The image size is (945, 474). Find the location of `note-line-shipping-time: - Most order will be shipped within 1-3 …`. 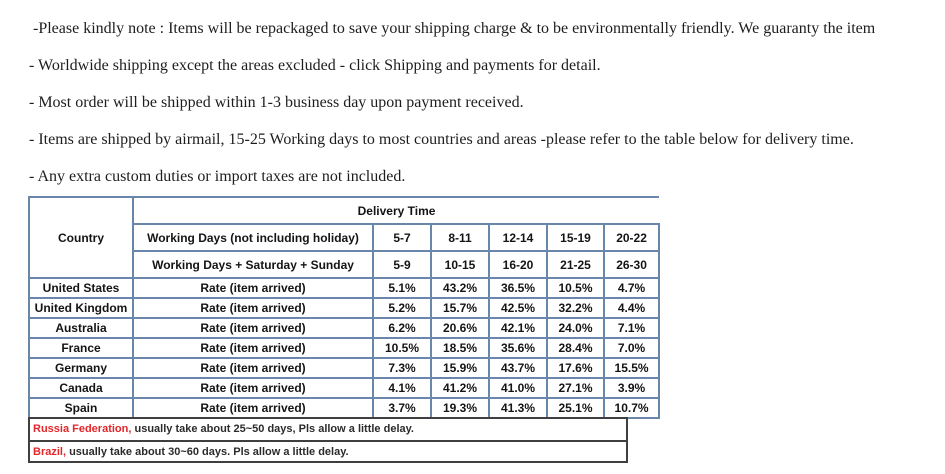

note-line-shipping-time: - Most order will be shipped within 1-3 … is located at coordinates (276, 102).